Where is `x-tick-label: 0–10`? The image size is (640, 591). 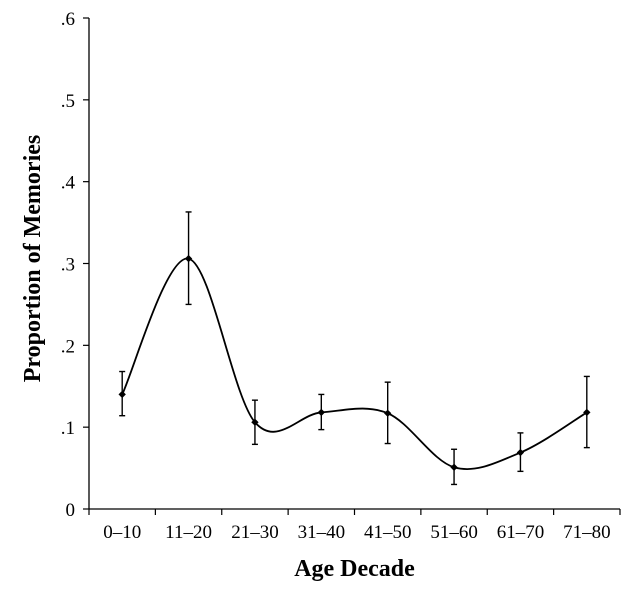 x-tick-label: 0–10 is located at coordinates (122, 532).